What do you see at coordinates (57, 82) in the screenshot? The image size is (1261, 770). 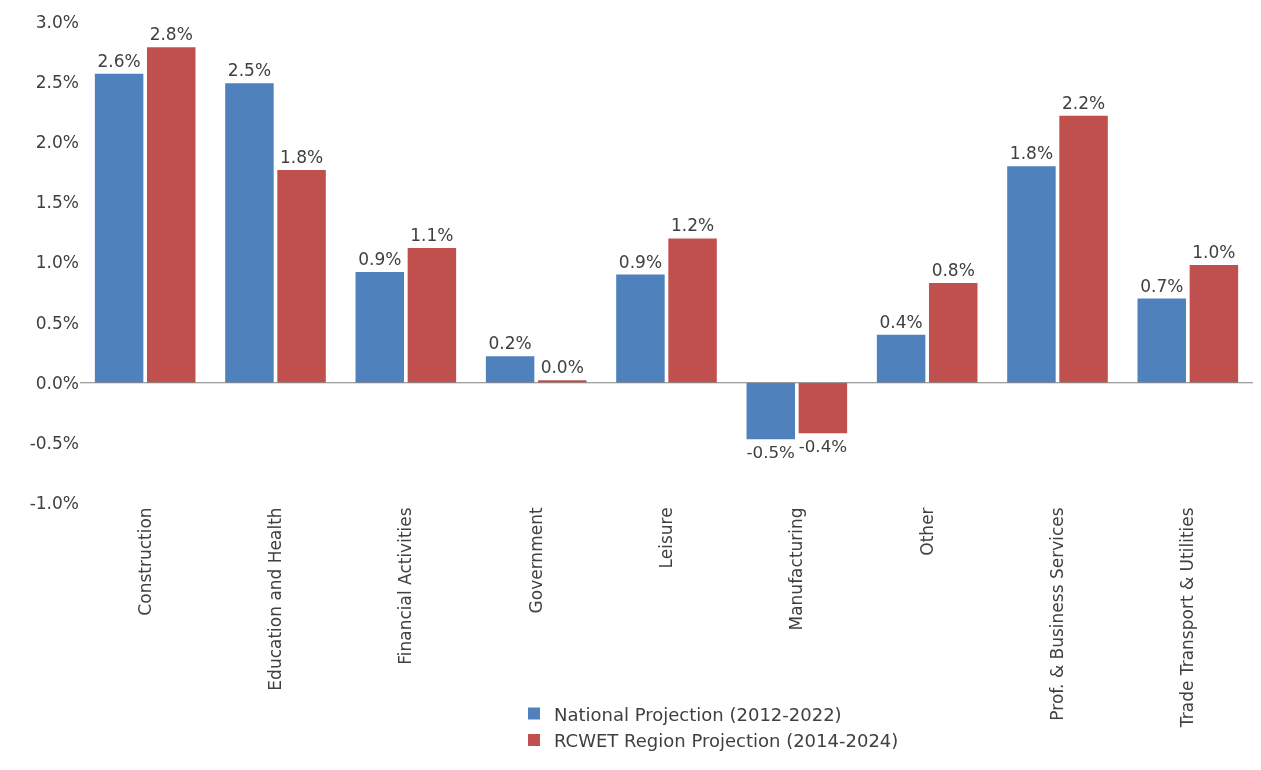 I see `y-tick-label: 2.5%` at bounding box center [57, 82].